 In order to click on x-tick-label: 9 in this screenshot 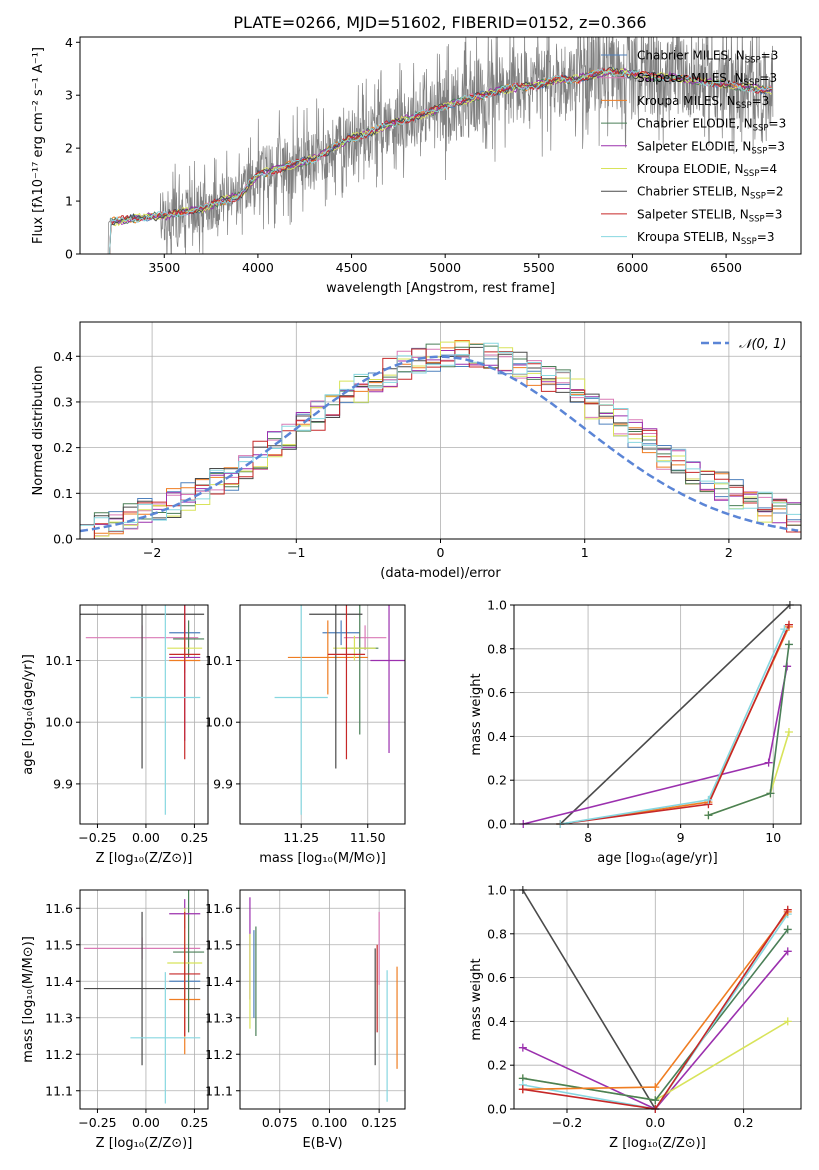, I will do `click(681, 837)`.